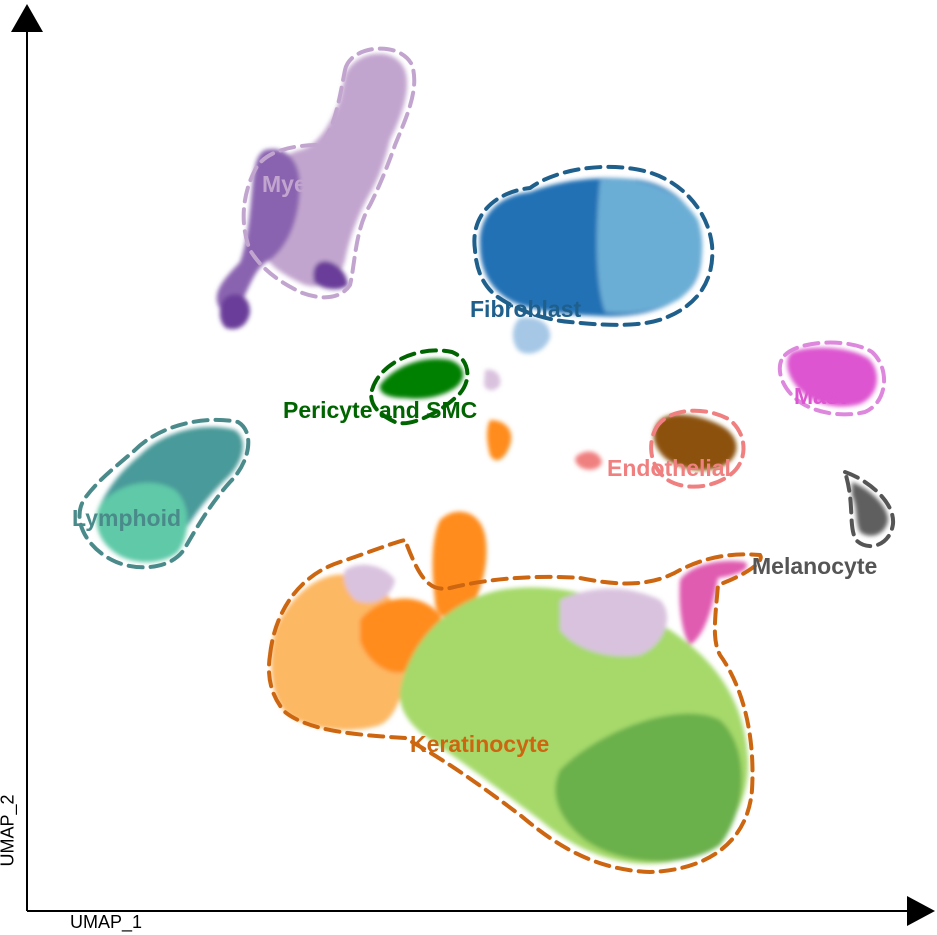  What do you see at coordinates (526, 309) in the screenshot?
I see `label-fibroblast: Fibroblast` at bounding box center [526, 309].